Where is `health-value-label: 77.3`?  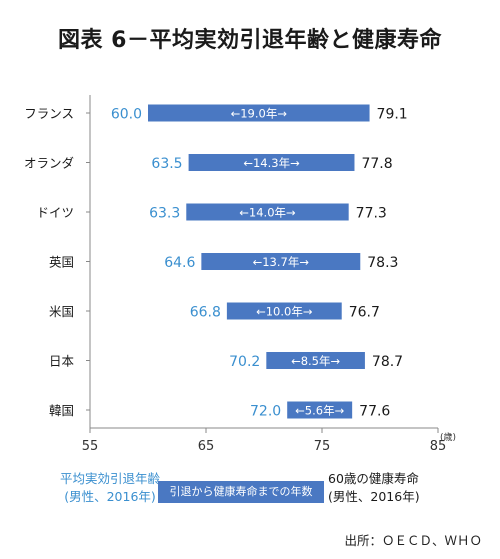
health-value-label: 77.3 is located at coordinates (371, 214).